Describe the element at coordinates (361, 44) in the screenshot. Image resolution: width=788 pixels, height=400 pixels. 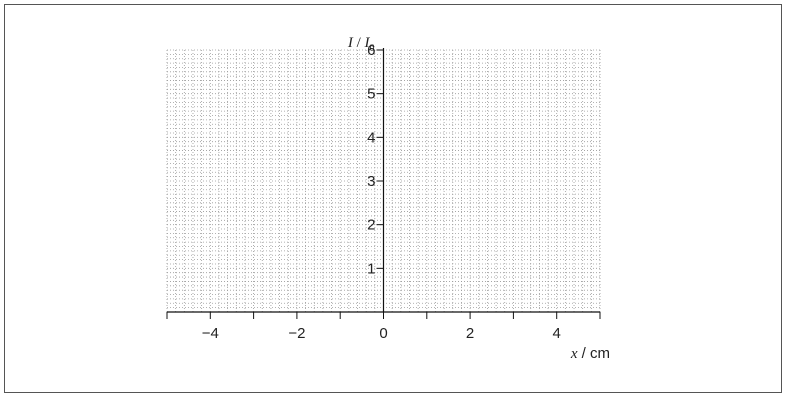
I see `y-axis-label: I / I0` at that location.